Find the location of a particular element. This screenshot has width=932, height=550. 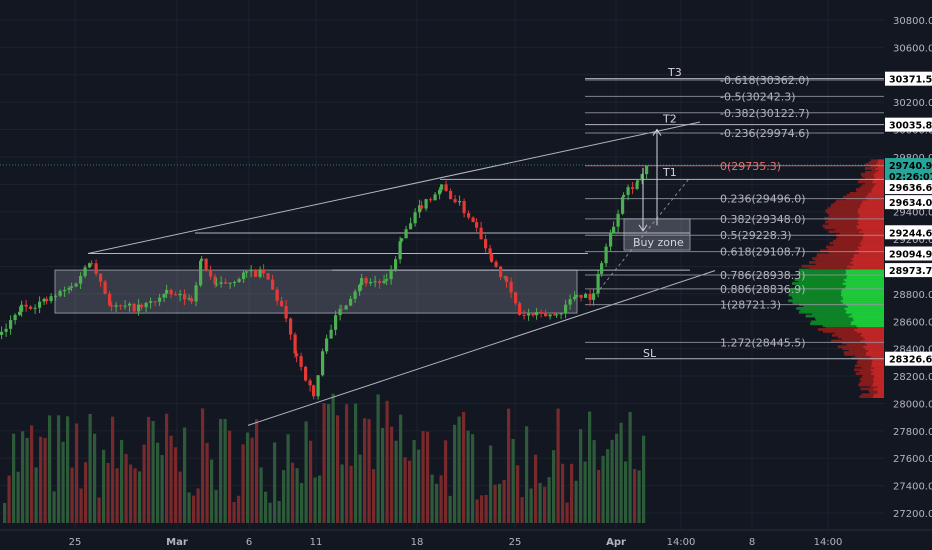

buy-zone-label: Buy zone is located at coordinates (658, 242).